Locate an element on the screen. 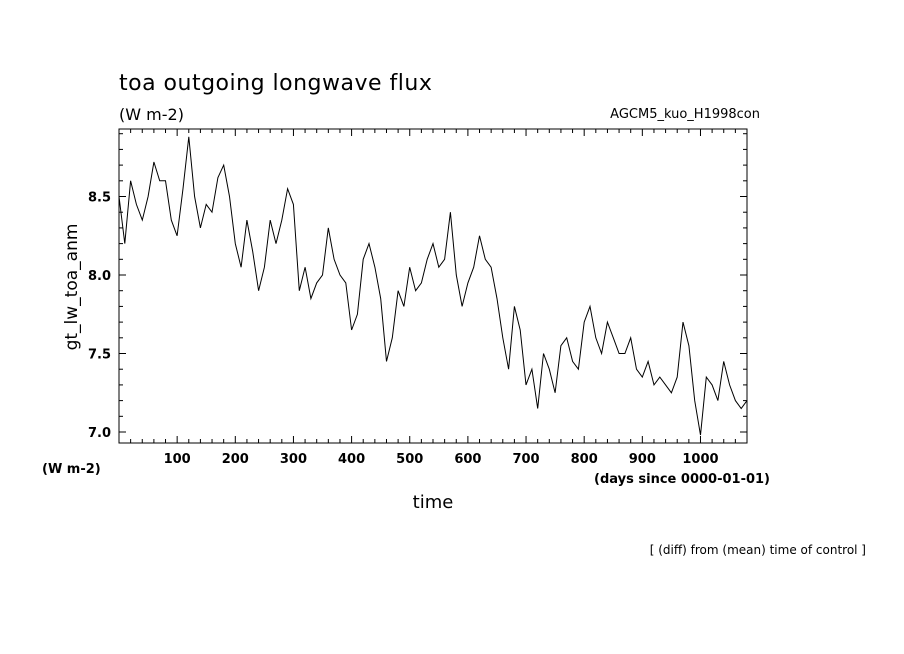 The image size is (904, 654). x-tick-label: 100 is located at coordinates (177, 459).